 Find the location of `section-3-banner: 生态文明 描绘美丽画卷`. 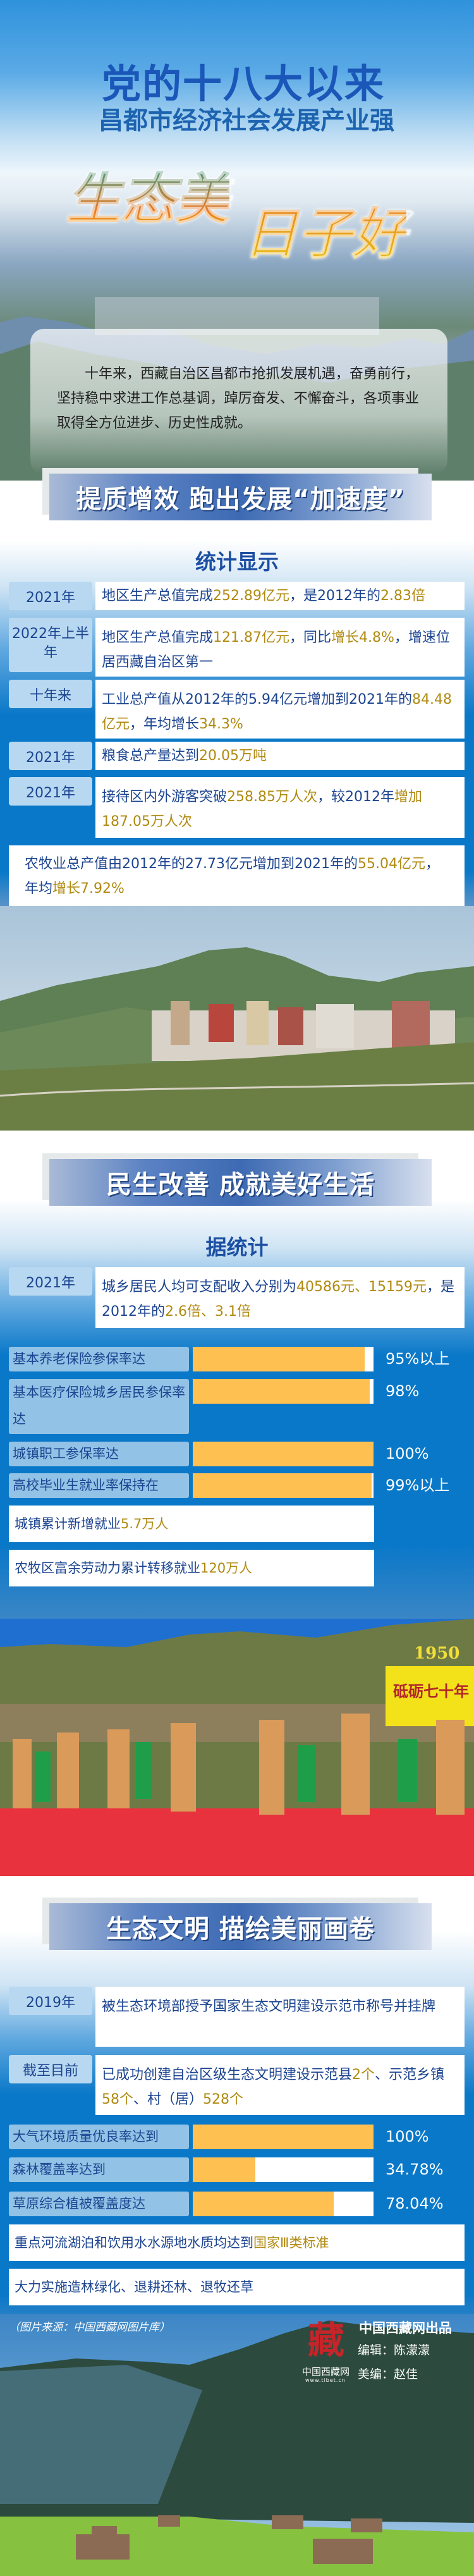

section-3-banner: 生态文明 描绘美丽画卷 is located at coordinates (237, 1924).